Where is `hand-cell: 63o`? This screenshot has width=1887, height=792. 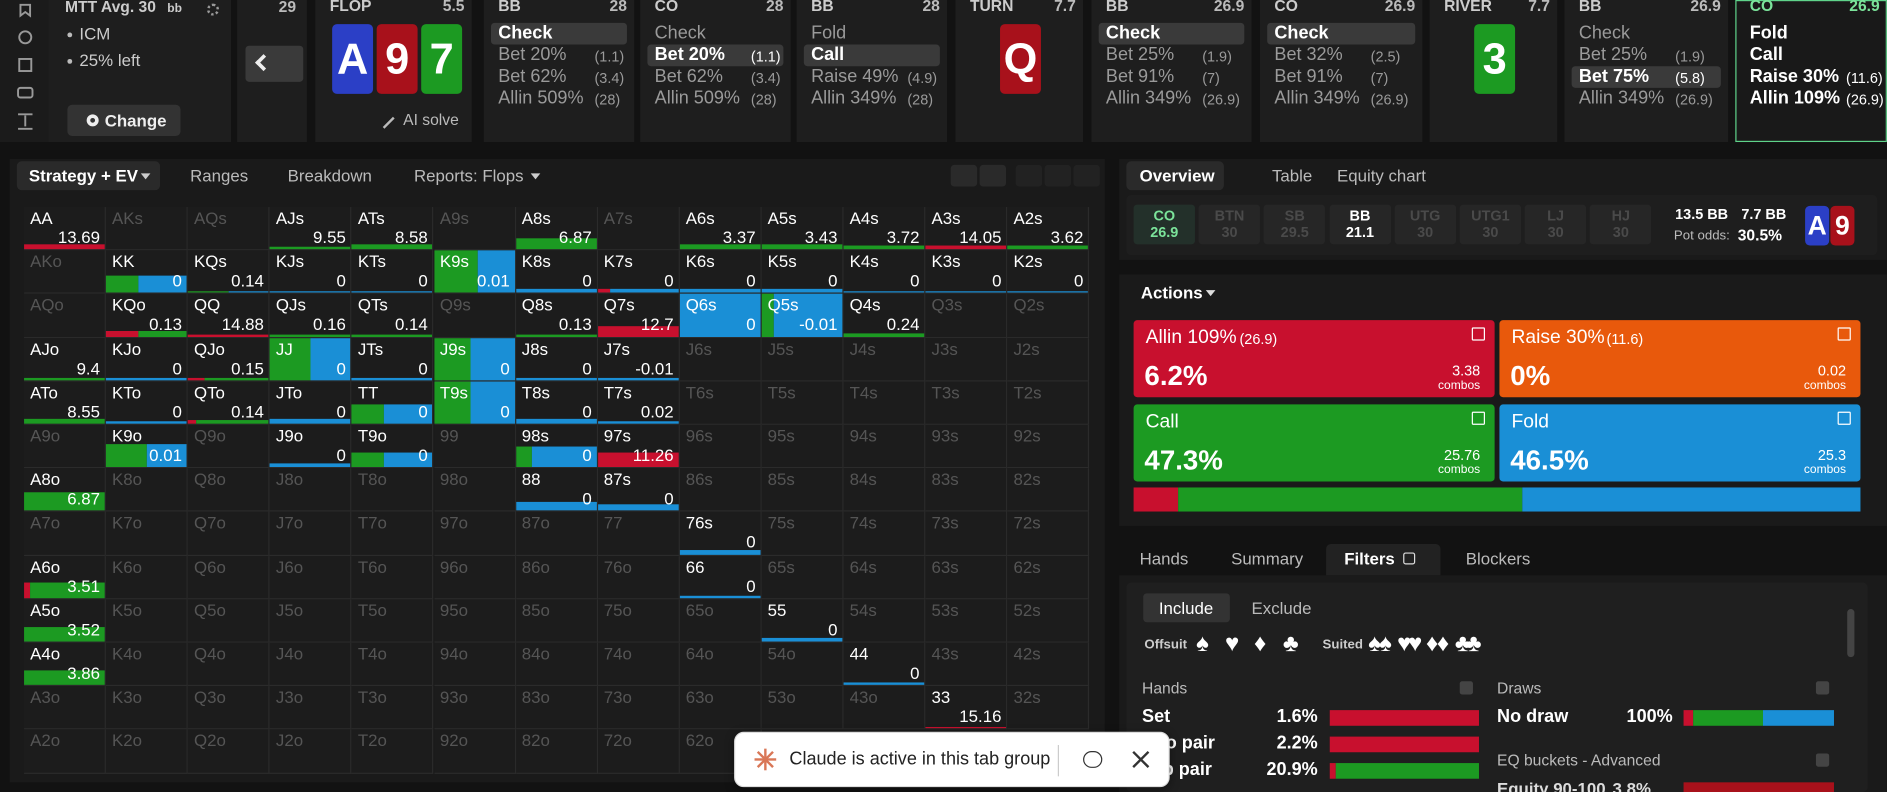 hand-cell: 63o is located at coordinates (720, 708).